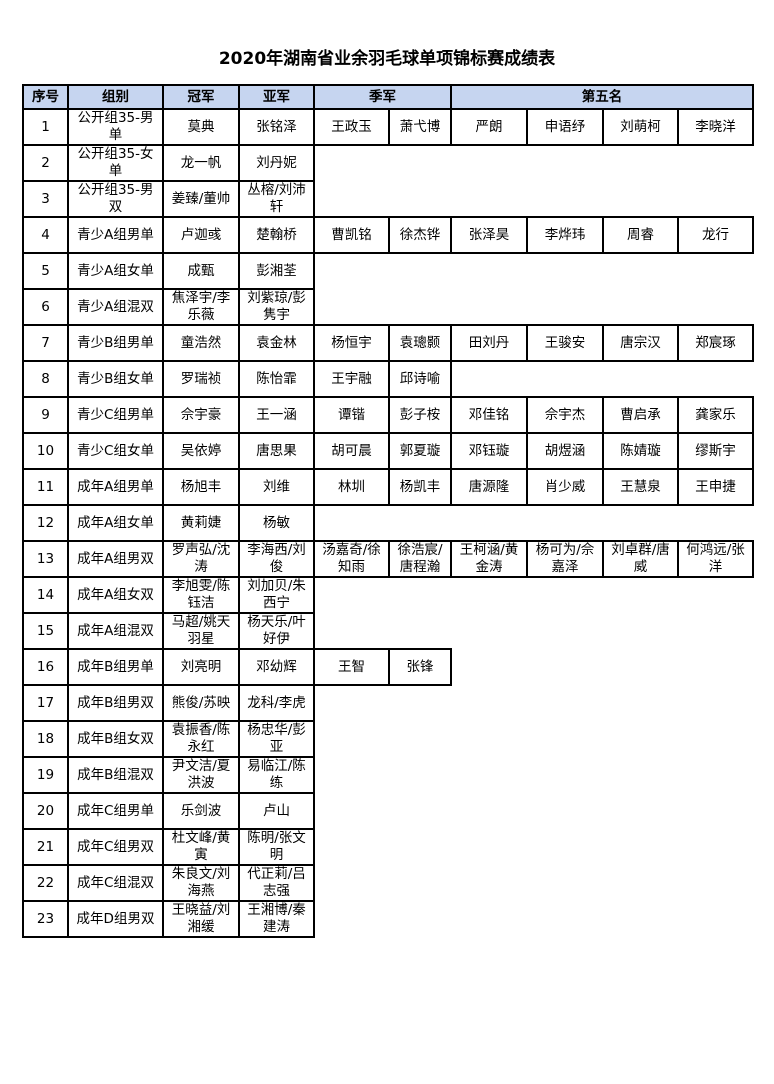 The width and height of the screenshot is (774, 1084). What do you see at coordinates (115, 343) in the screenshot?
I see `group-cell: 青少B组男单` at bounding box center [115, 343].